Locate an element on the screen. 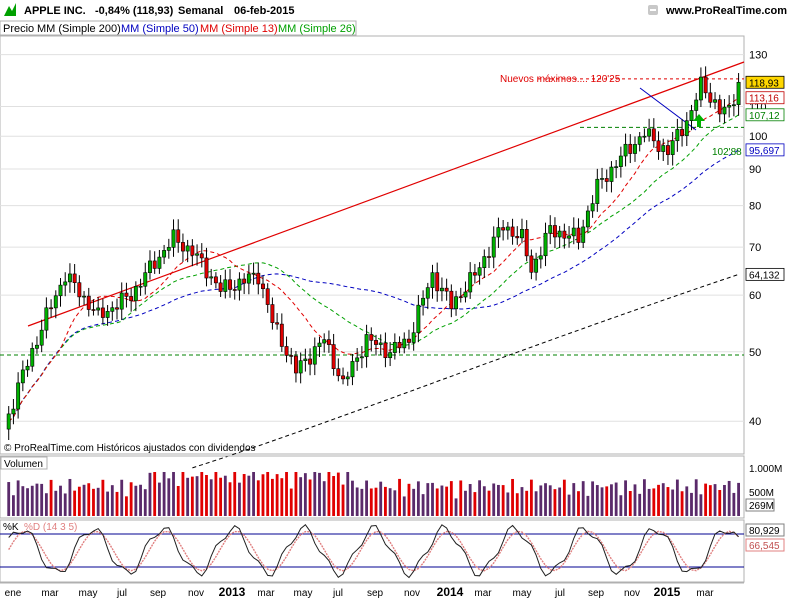 The width and height of the screenshot is (800, 600). price-marker-box is located at coordinates (765, 98).